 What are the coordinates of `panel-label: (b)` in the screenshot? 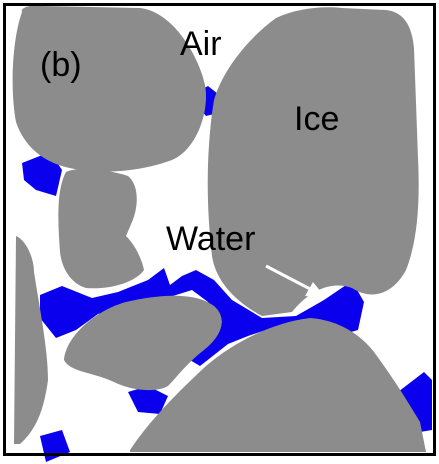 It's located at (61, 65).